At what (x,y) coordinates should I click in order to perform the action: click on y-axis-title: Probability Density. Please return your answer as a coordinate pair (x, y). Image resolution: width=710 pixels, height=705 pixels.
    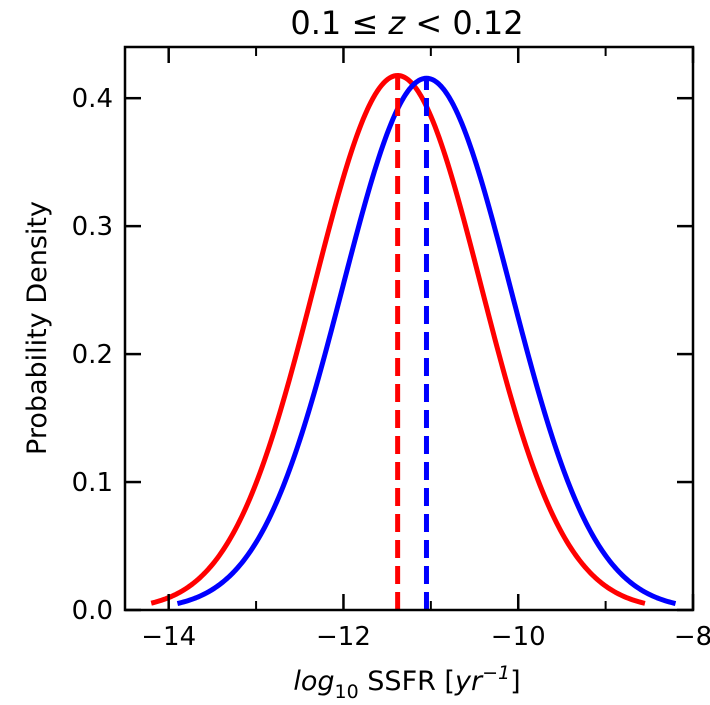
    Looking at the image, I should click on (37, 328).